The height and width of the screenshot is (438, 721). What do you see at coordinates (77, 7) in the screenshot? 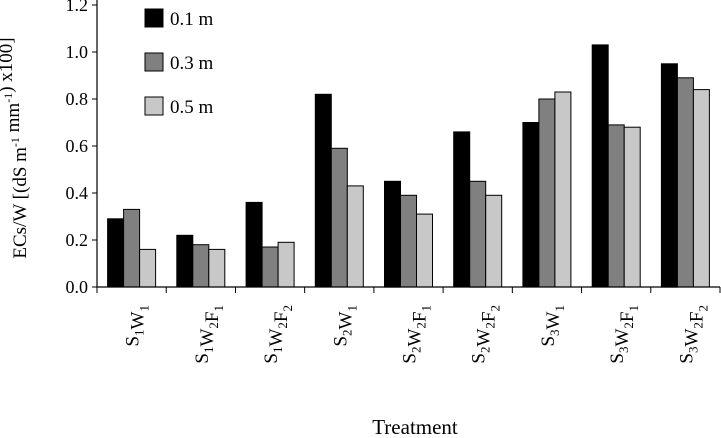
I see `y-tick-label: 1.2` at bounding box center [77, 7].